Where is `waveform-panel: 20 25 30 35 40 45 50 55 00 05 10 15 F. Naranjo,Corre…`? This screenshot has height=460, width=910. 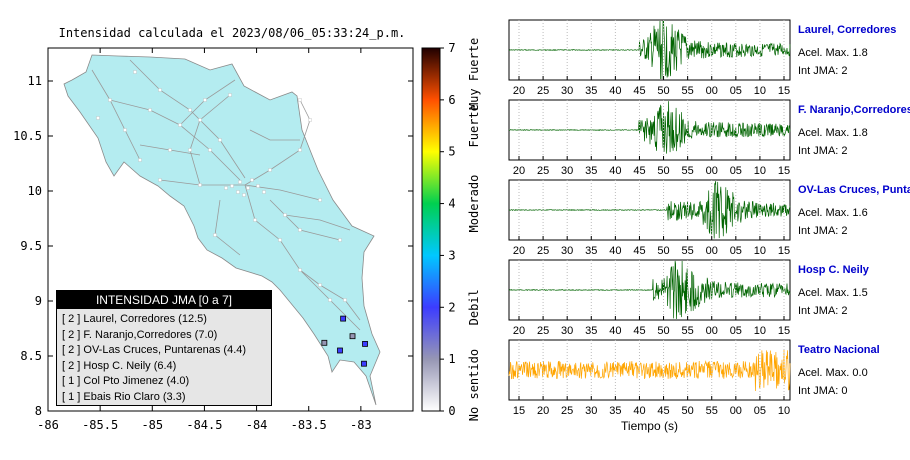 waveform-panel: 20 25 30 35 40 45 50 55 00 05 10 15 F. Naranjo,Corre… is located at coordinates (709, 138).